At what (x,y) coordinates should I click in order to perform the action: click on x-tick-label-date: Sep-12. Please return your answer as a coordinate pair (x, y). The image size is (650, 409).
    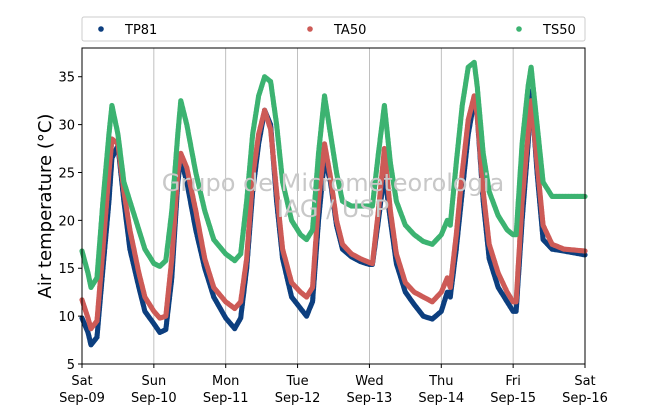
    Looking at the image, I should click on (298, 398).